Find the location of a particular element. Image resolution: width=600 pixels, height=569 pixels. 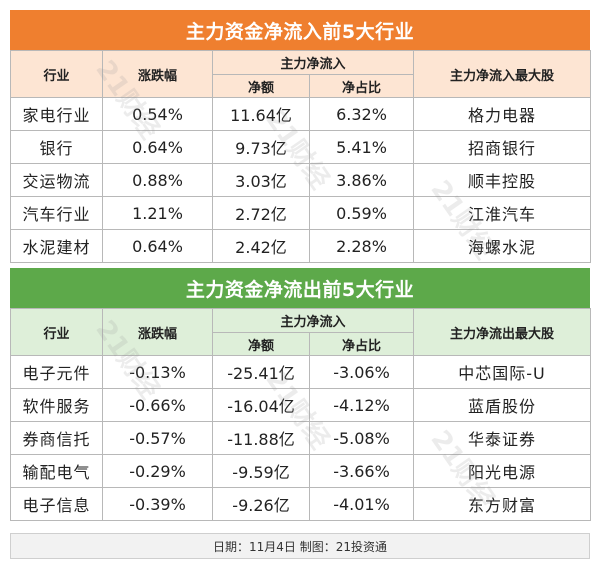

ratio-cell: -3.06% is located at coordinates (361, 372).